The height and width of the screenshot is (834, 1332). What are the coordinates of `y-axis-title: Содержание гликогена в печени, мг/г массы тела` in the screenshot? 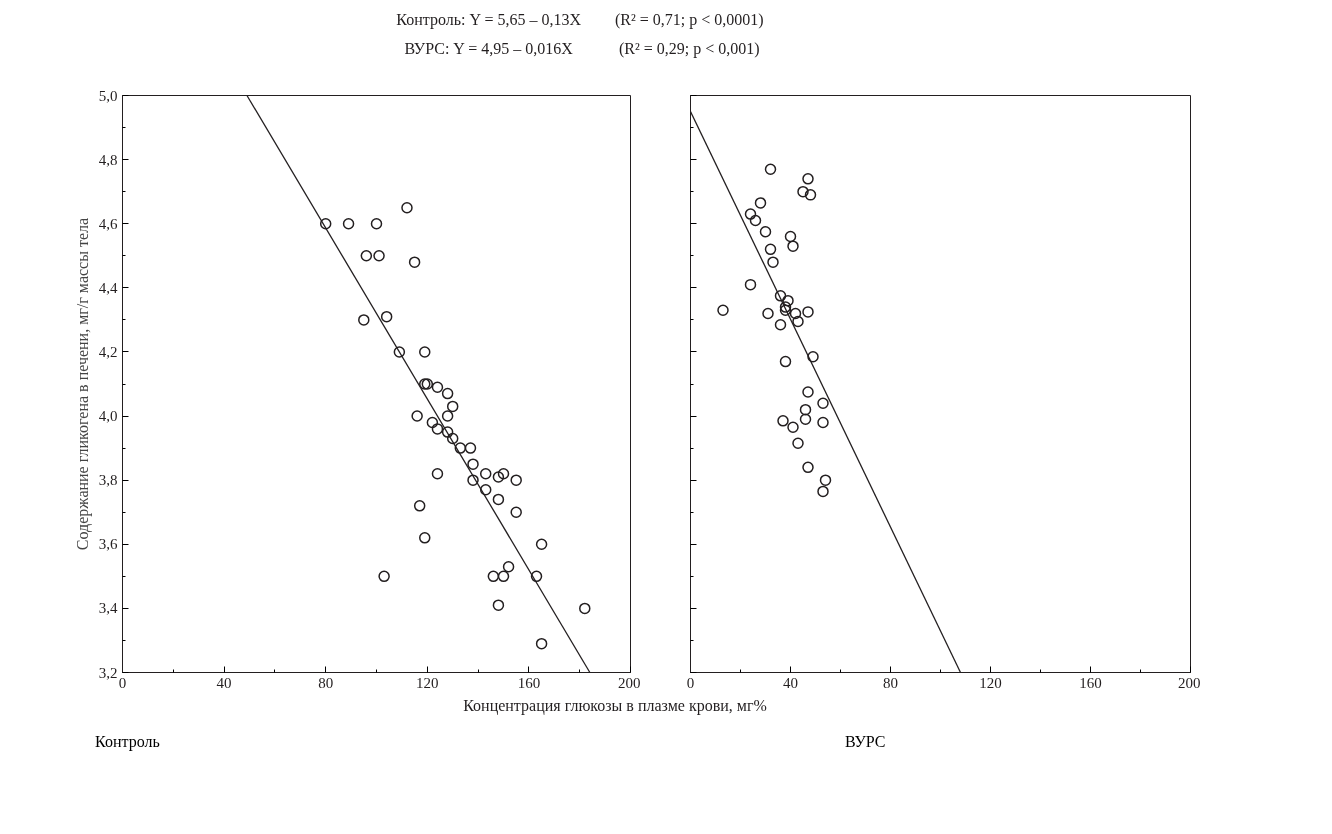 It's located at (82, 384).